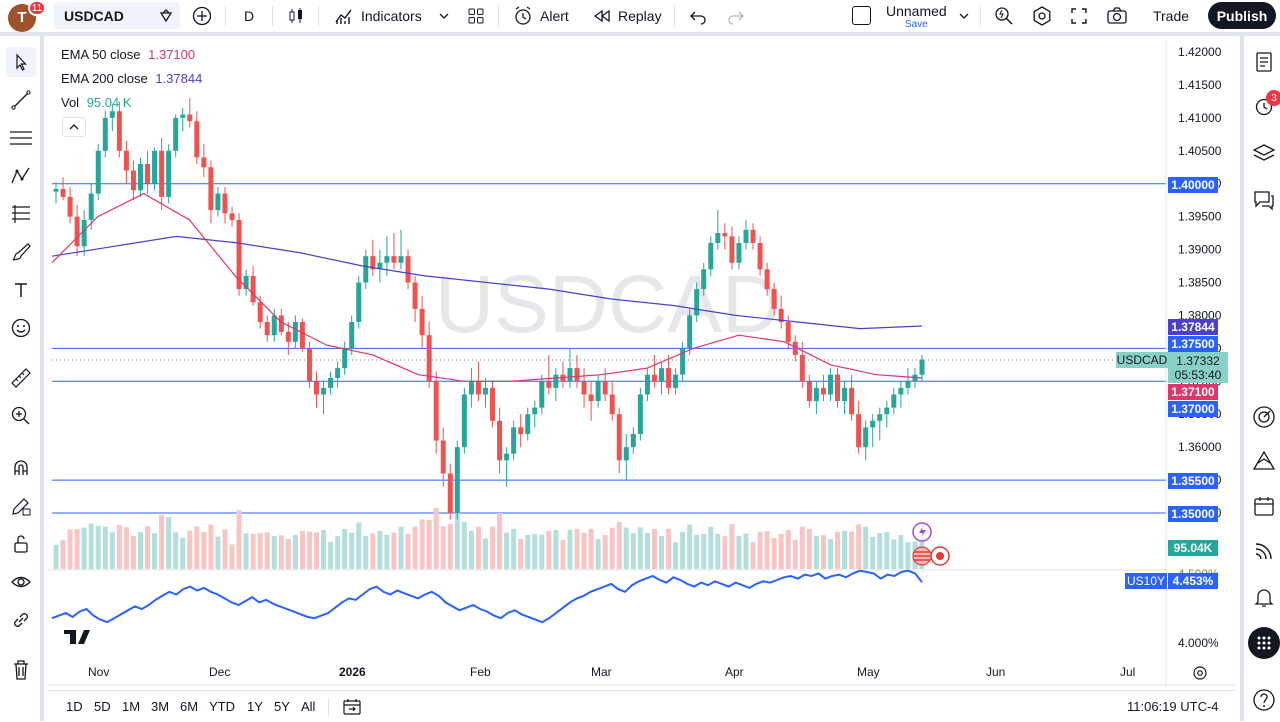 The image size is (1280, 722). What do you see at coordinates (1264, 461) in the screenshot?
I see `ideas-button` at bounding box center [1264, 461].